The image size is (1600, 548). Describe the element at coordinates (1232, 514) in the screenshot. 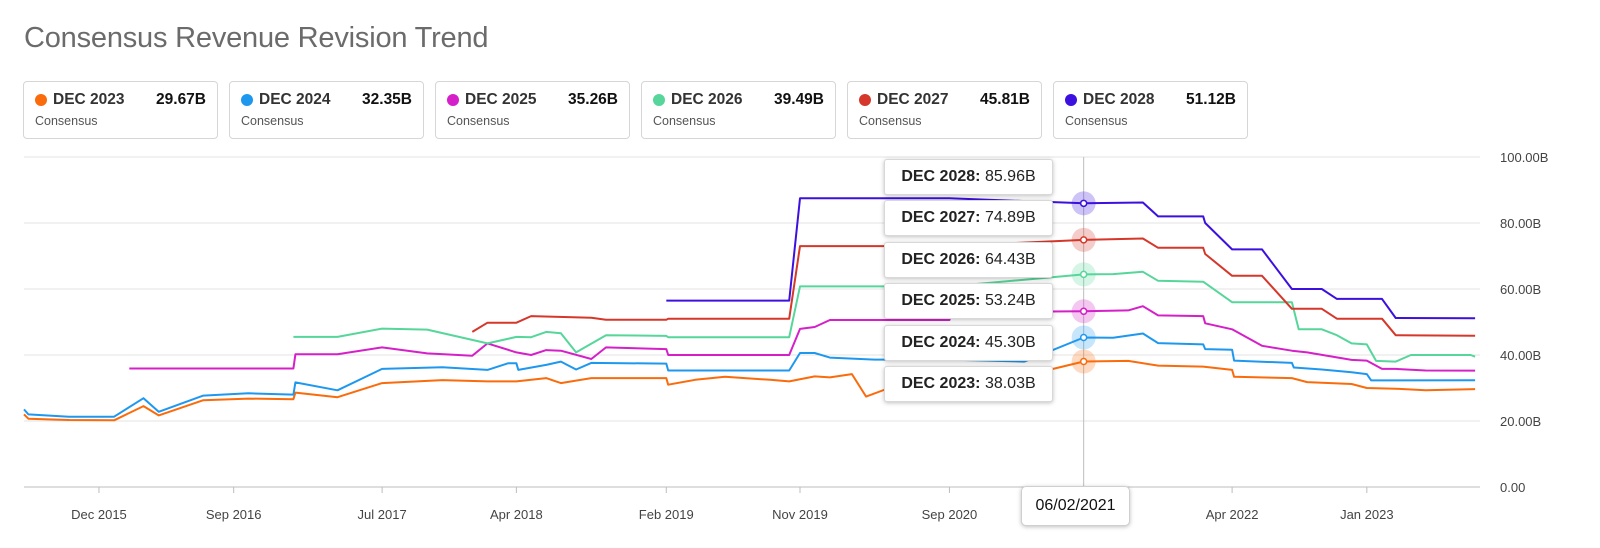

I see `x-tick-label: Apr 2022` at that location.